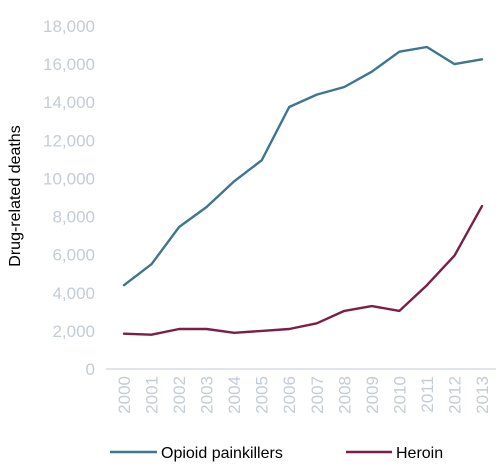 Image resolution: width=503 pixels, height=470 pixels. I want to click on x-tick-label: 2005, so click(262, 395).